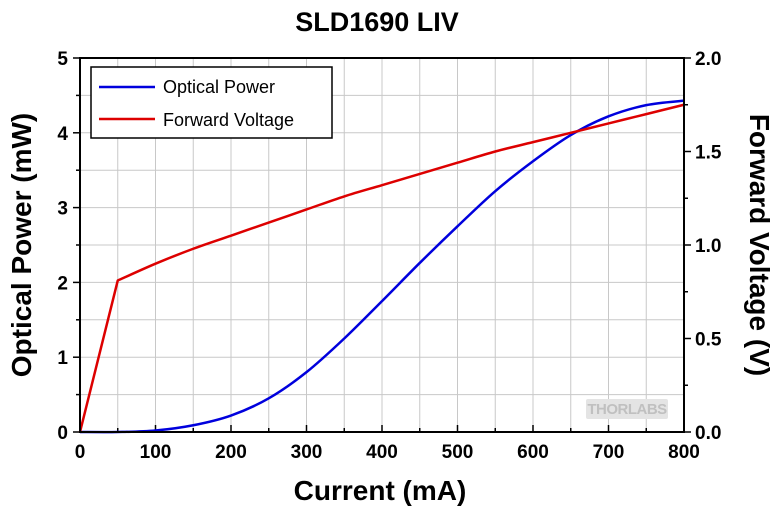 This screenshot has height=509, width=780. I want to click on thorlabs-logo: THORLABS, so click(627, 409).